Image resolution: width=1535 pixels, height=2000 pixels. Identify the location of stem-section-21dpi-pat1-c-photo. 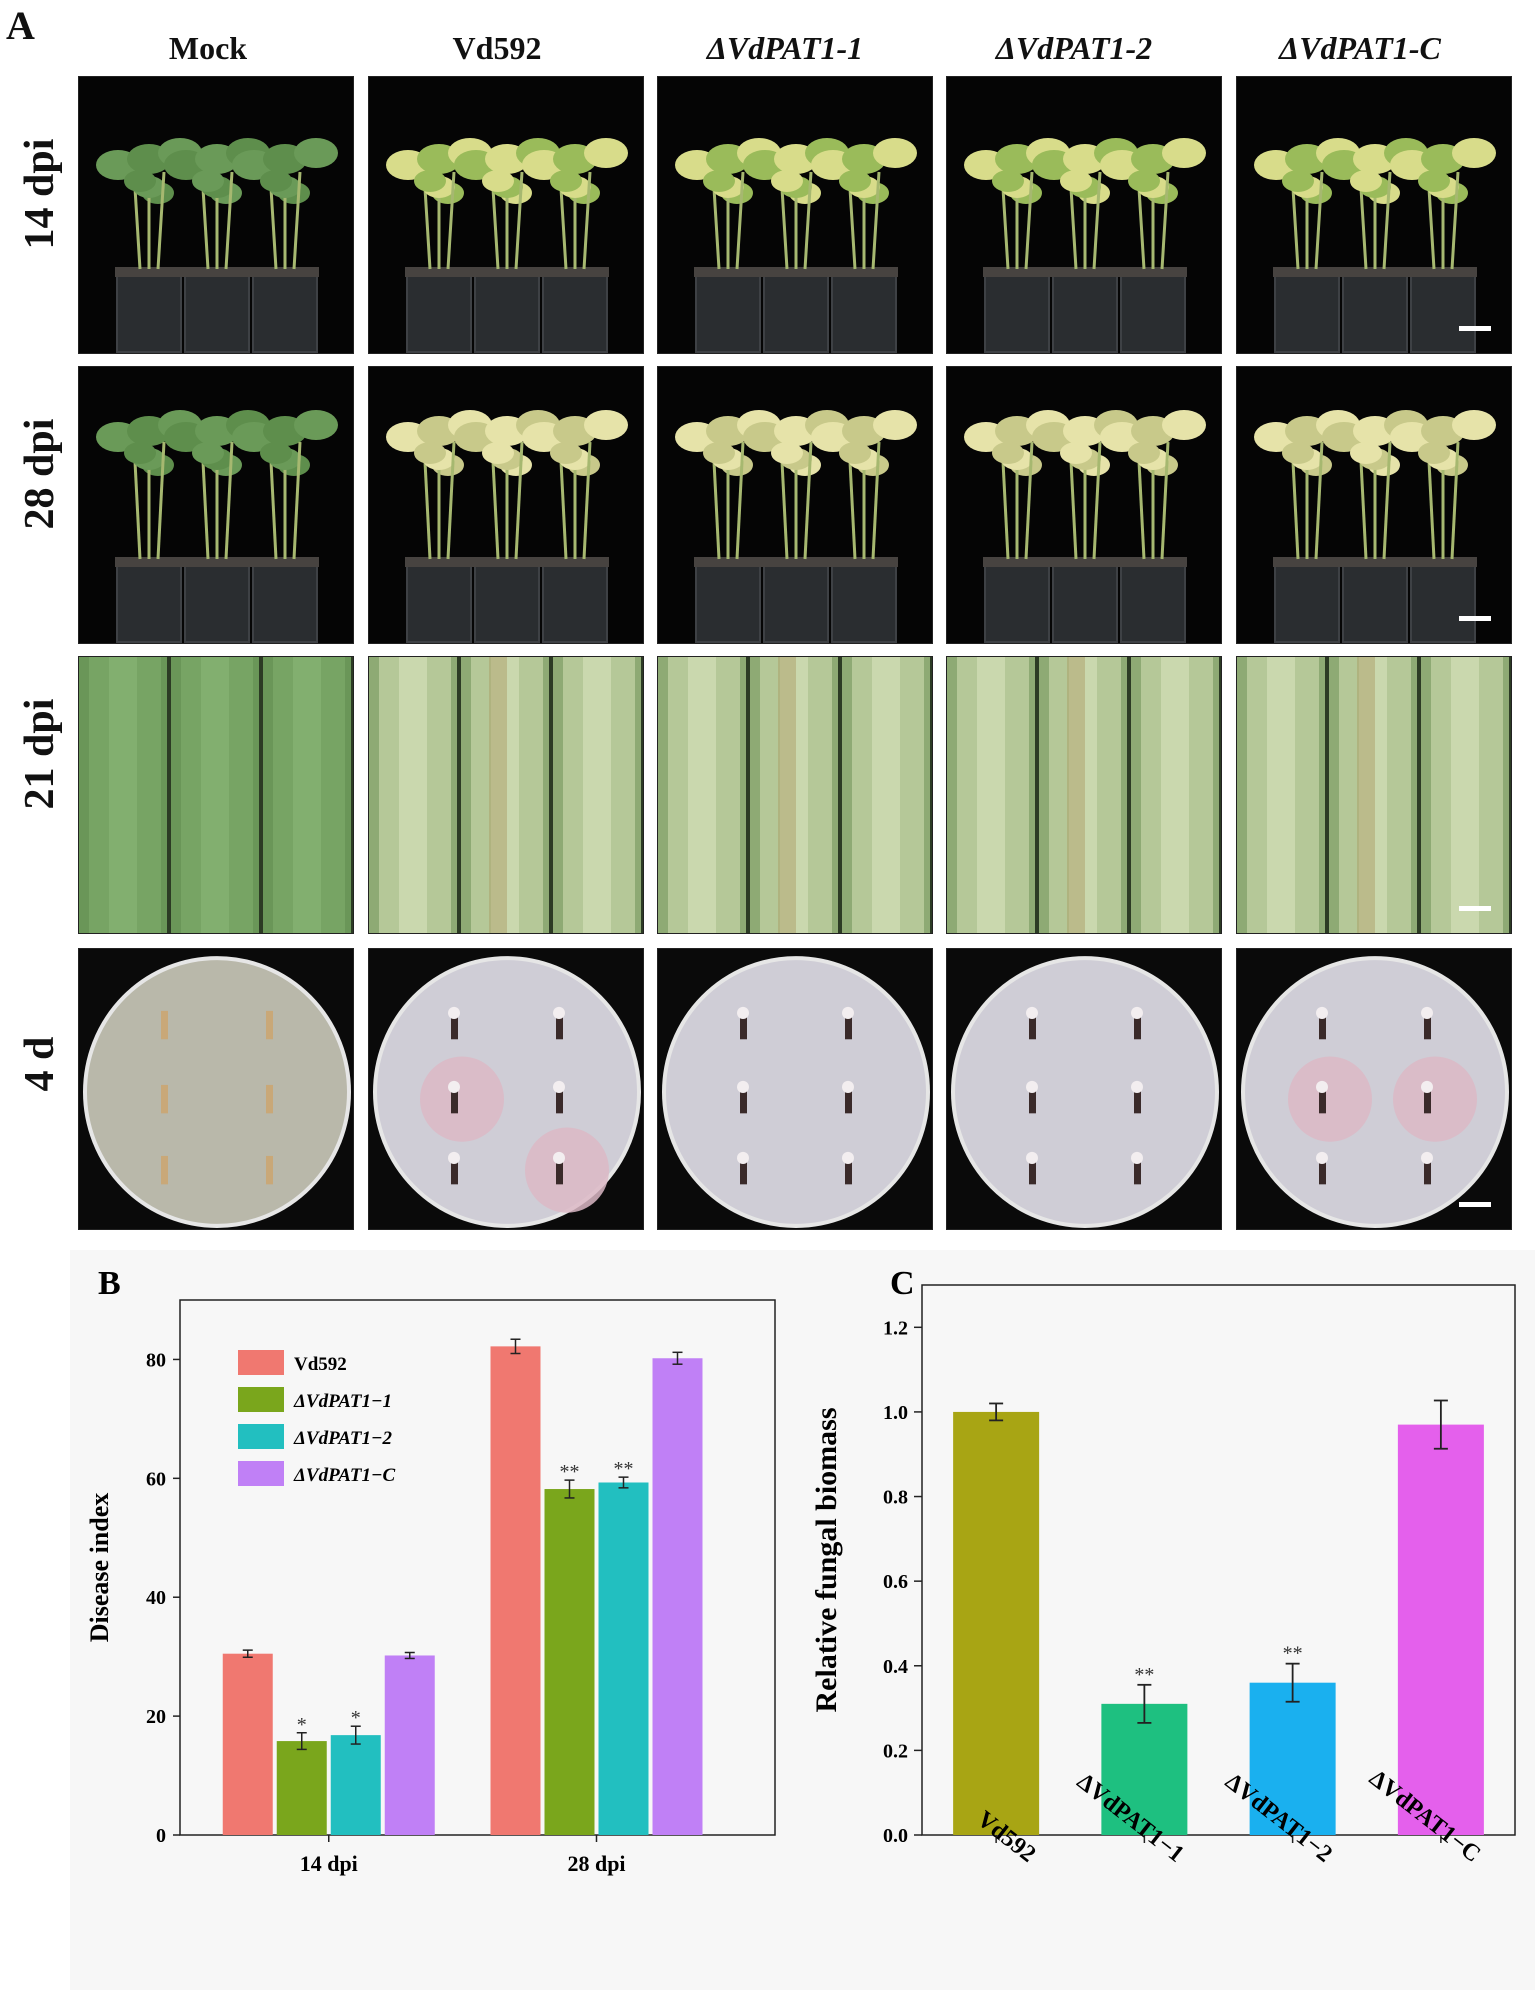
(1374, 795).